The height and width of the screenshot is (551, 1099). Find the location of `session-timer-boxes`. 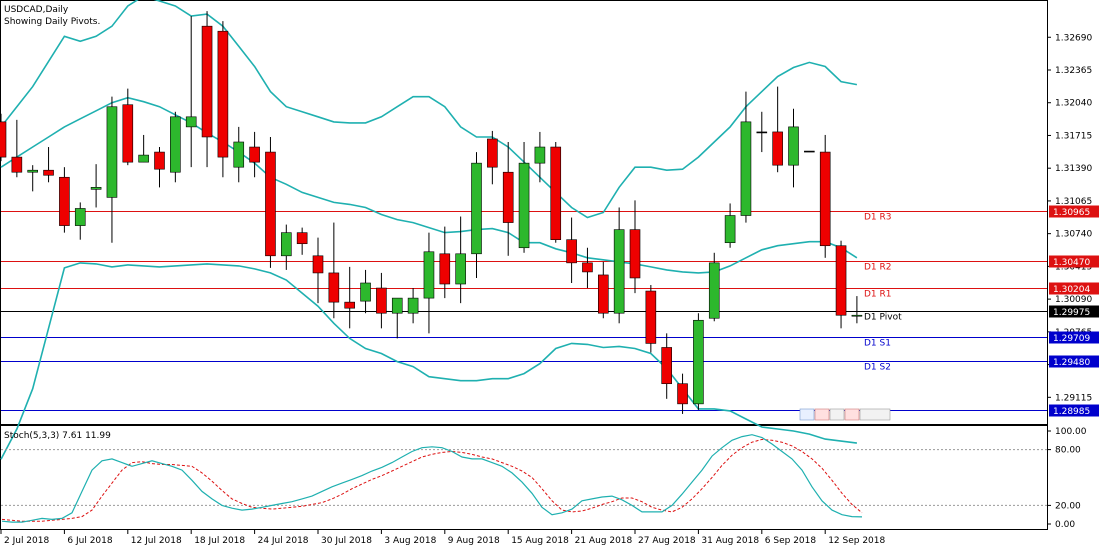

session-timer-boxes is located at coordinates (845, 414).